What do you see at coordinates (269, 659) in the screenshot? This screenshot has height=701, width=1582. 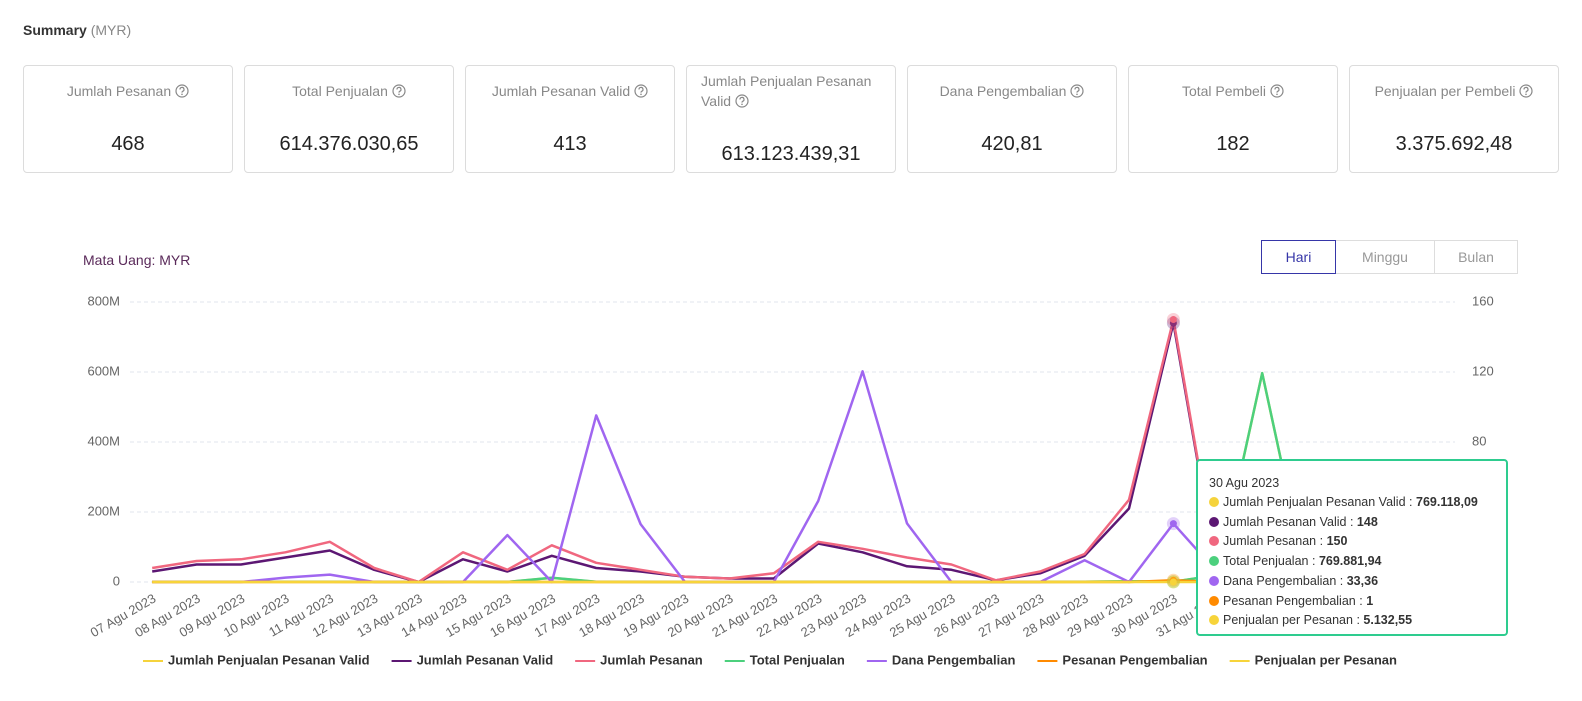 I see `legend-label: Jumlah Penjualan Pesanan Valid` at bounding box center [269, 659].